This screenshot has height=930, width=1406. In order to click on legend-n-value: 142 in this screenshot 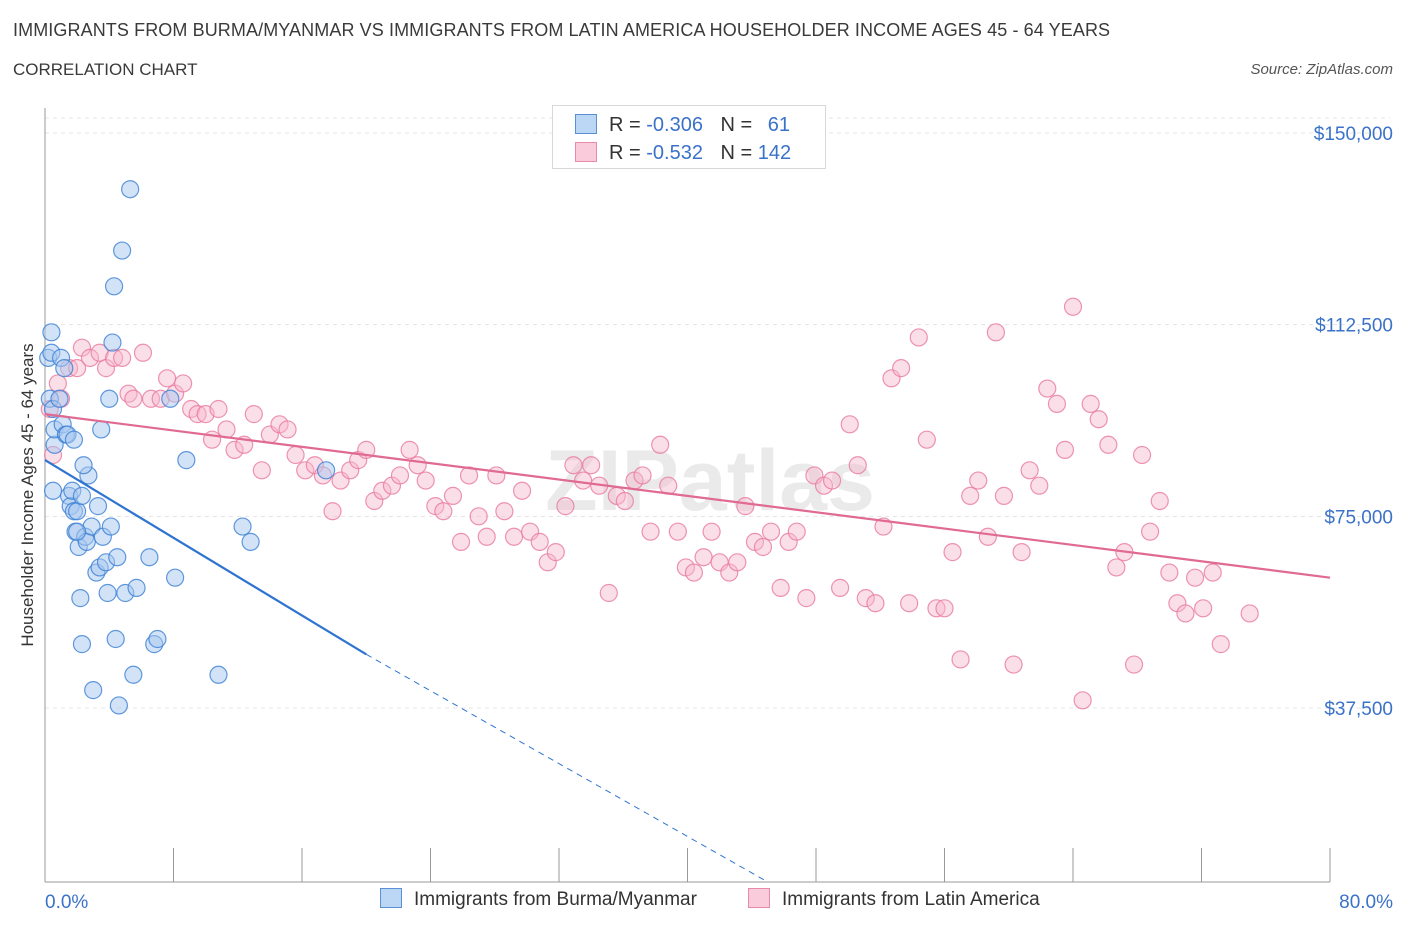, I will do `click(774, 153)`.